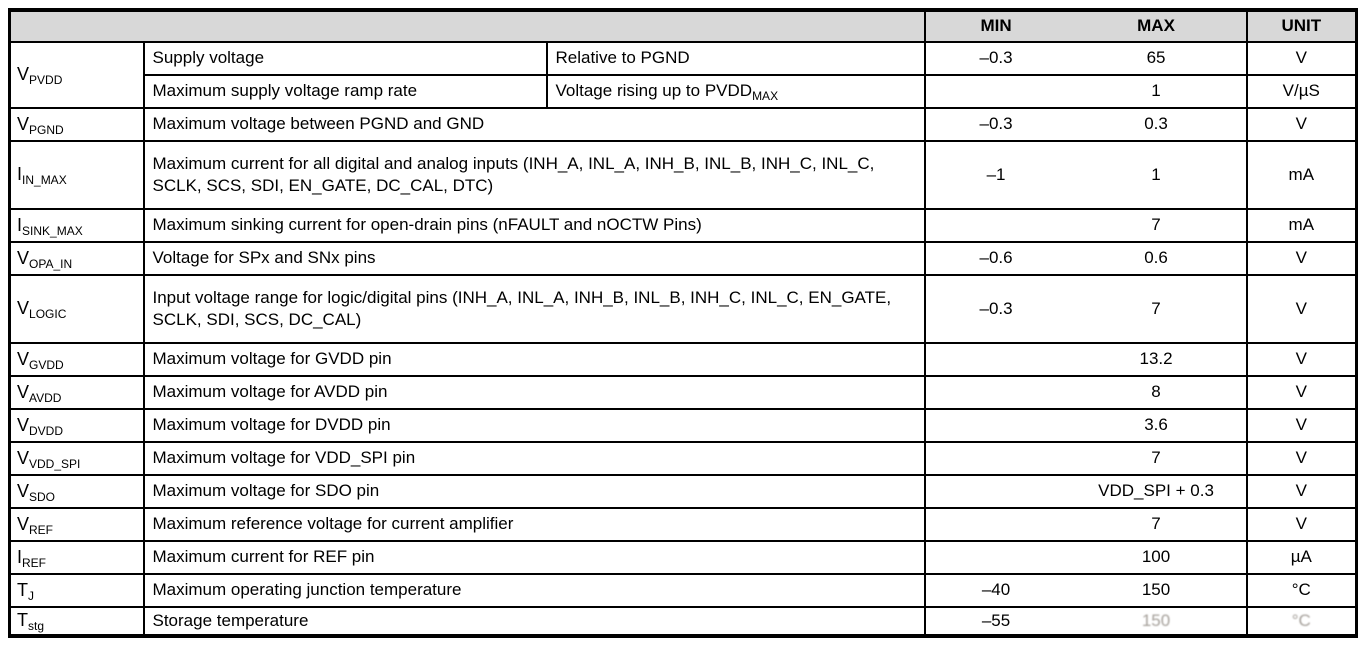  I want to click on symbol-vgvdd: VGVDD, so click(76, 359).